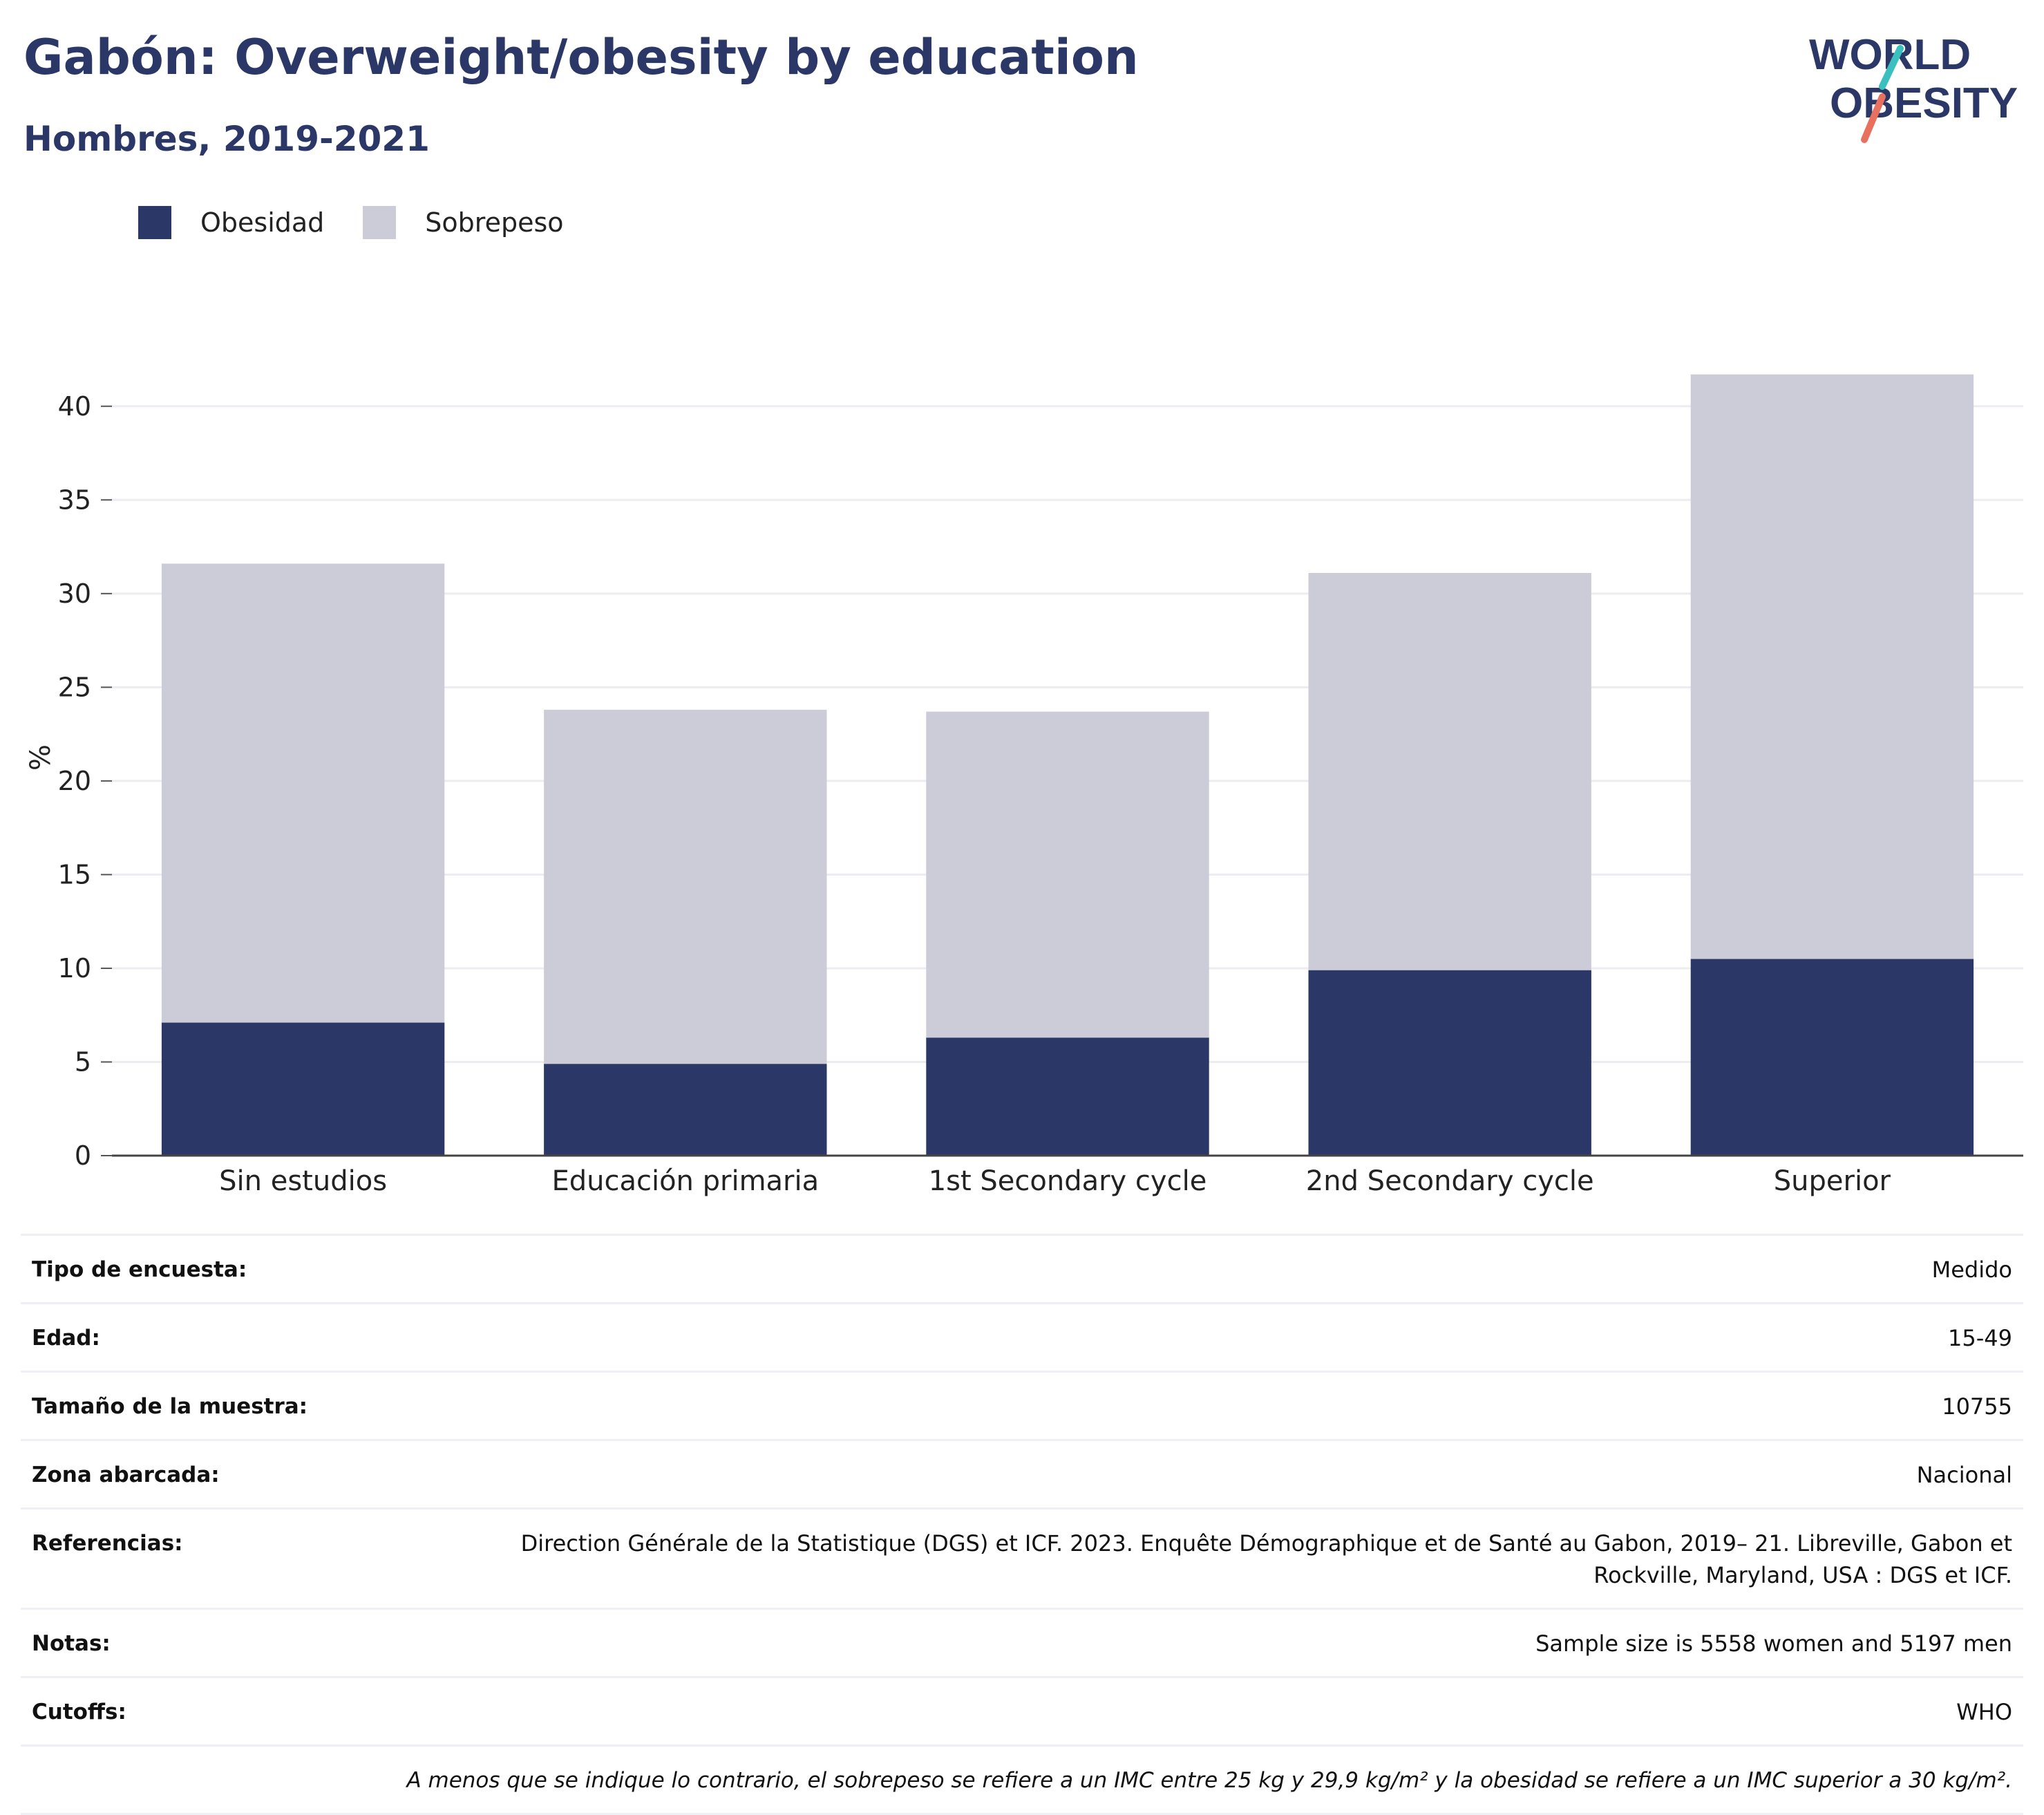  Describe the element at coordinates (1924, 103) in the screenshot. I see `logo-line2: OBESITY` at that location.